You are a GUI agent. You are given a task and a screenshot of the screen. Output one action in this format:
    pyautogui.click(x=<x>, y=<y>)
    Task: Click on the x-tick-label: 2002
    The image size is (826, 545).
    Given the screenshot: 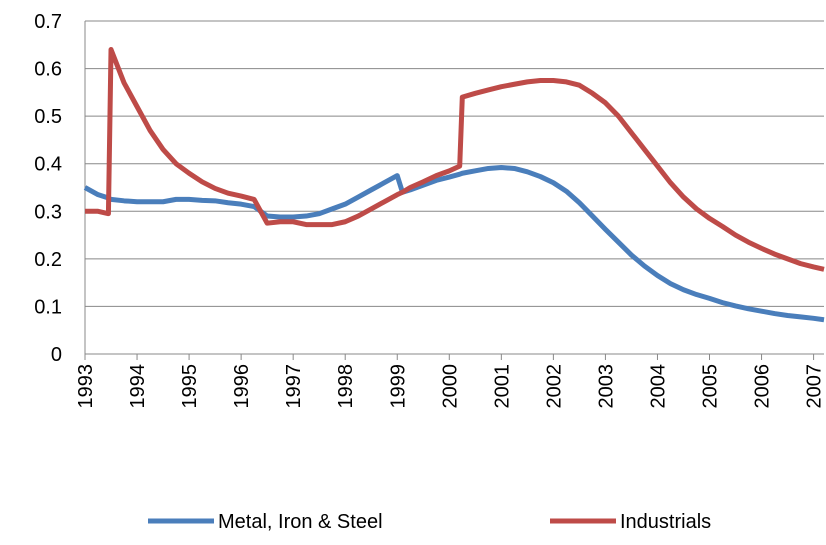 What is the action you would take?
    pyautogui.click(x=554, y=386)
    